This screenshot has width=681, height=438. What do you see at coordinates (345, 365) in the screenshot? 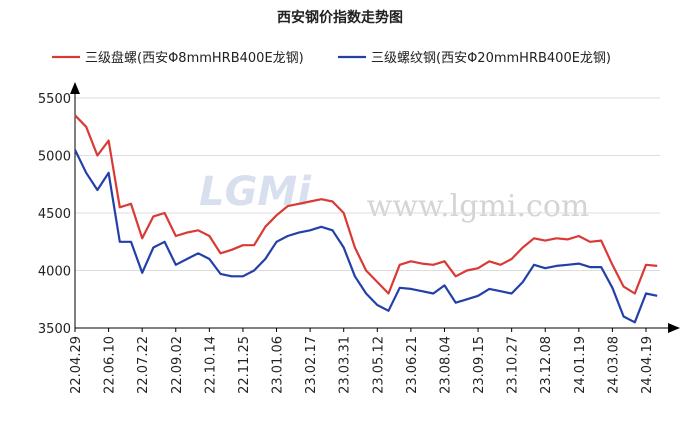
I see `x-tick-label: 23.03.31` at bounding box center [345, 365].